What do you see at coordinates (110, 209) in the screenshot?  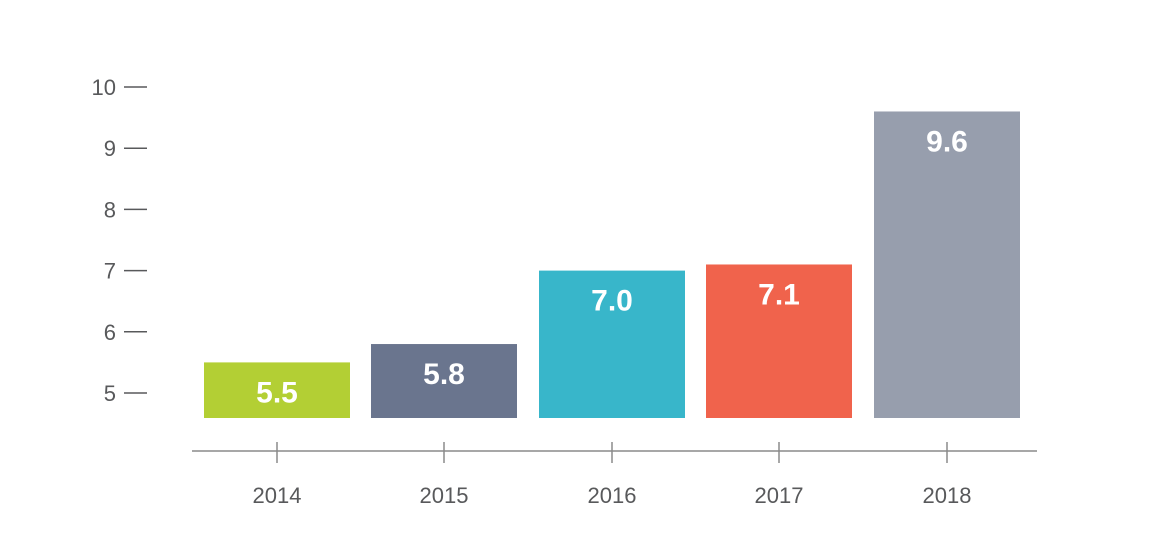 I see `y-tick-label: 8` at bounding box center [110, 209].